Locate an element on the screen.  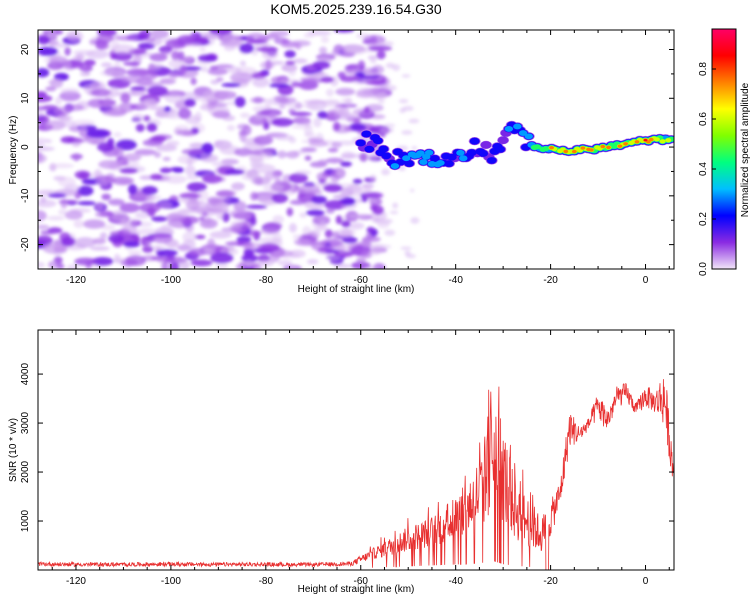
spectrogram-x-tick-label: -120 is located at coordinates (76, 280).